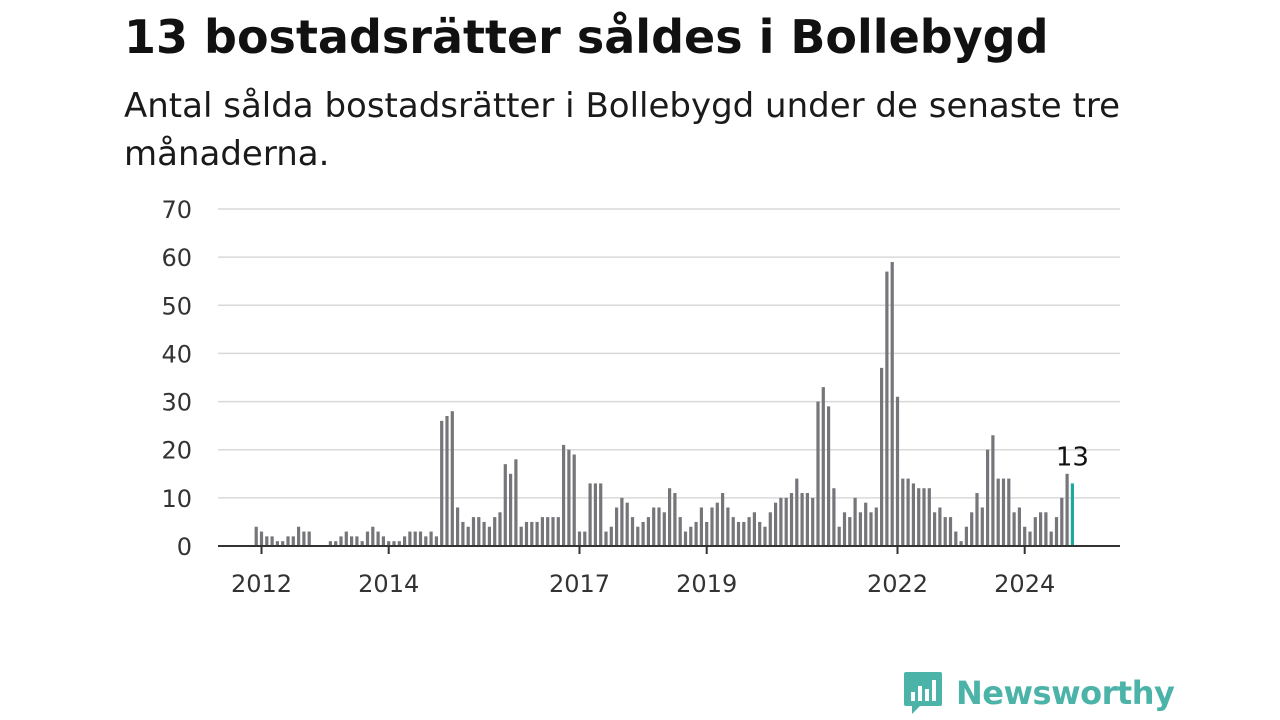 Image resolution: width=1280 pixels, height=720 pixels. I want to click on y-tick-label: 60, so click(176, 258).